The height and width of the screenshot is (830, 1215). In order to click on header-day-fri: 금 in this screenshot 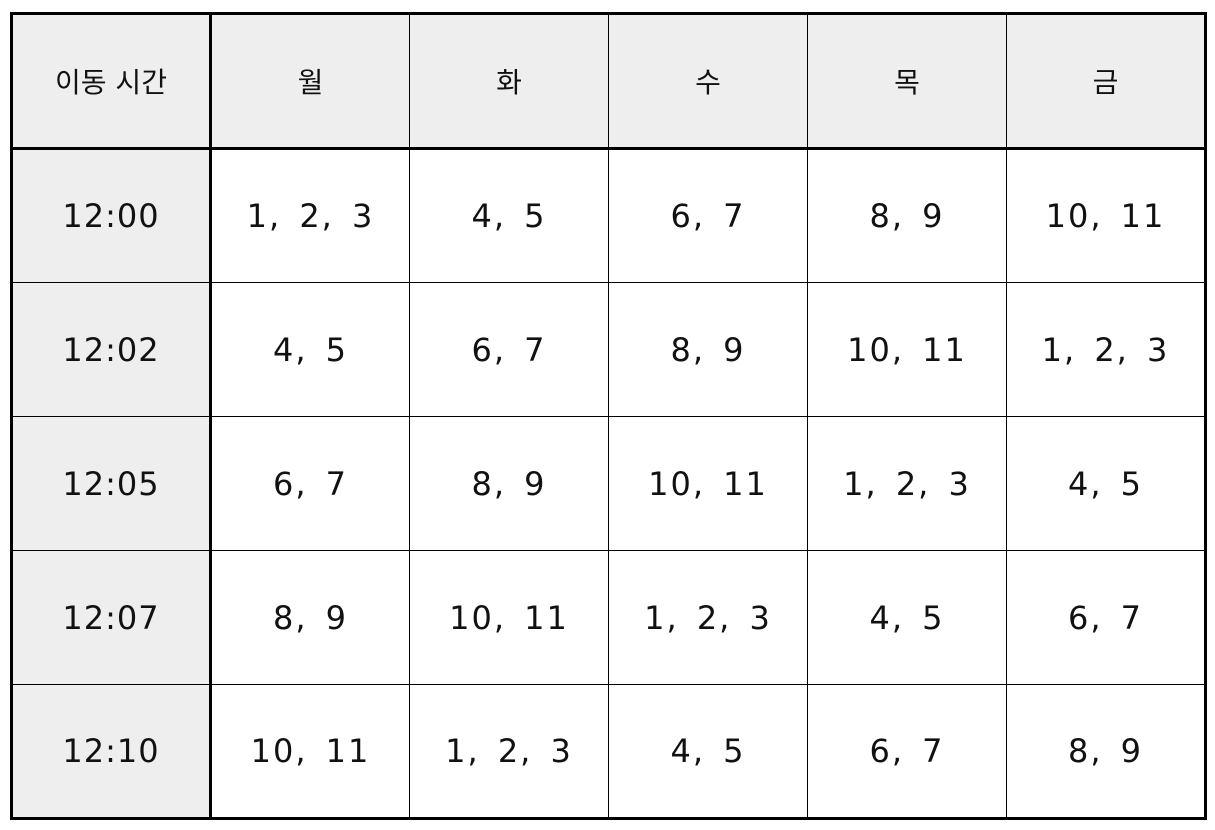, I will do `click(1106, 81)`.